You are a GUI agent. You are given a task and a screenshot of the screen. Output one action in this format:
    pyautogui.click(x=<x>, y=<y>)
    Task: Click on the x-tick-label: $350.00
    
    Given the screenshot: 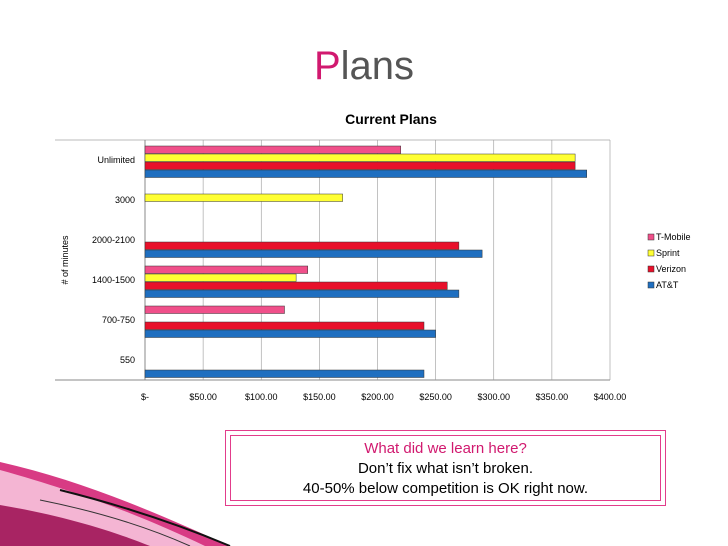 What is the action you would take?
    pyautogui.click(x=552, y=397)
    